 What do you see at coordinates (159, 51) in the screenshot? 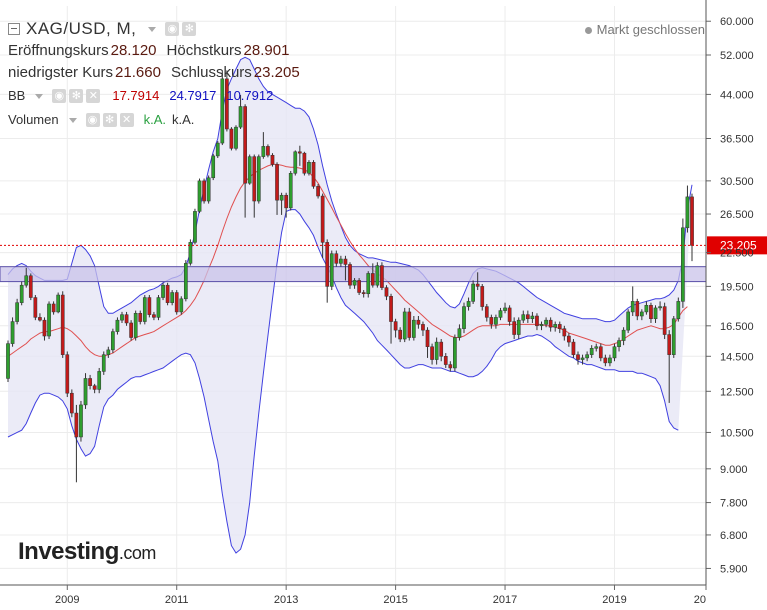
I see `ohlc-row-1: Eröffnungskurs 28.120 Höchstkurs 28.901` at bounding box center [159, 51].